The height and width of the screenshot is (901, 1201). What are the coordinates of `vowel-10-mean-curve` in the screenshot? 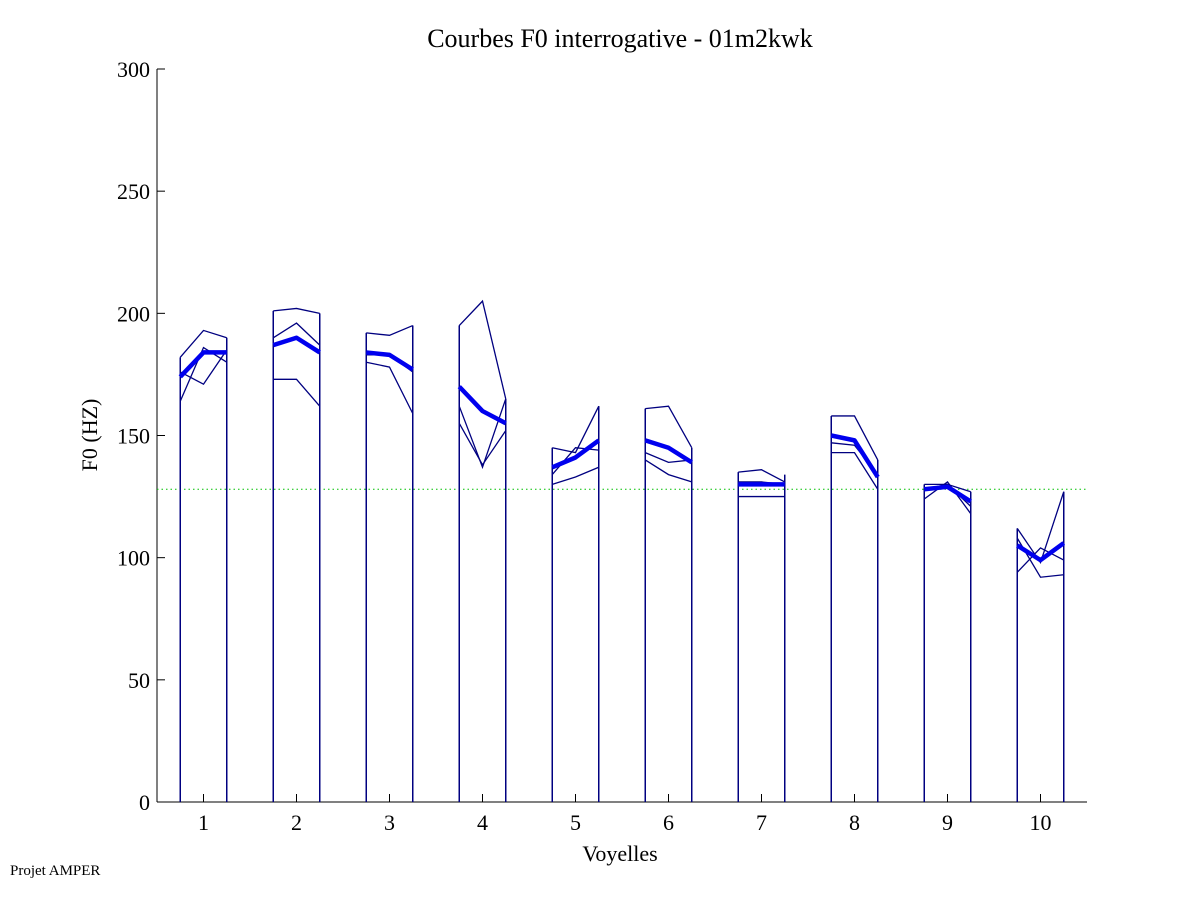 It's located at (1041, 552).